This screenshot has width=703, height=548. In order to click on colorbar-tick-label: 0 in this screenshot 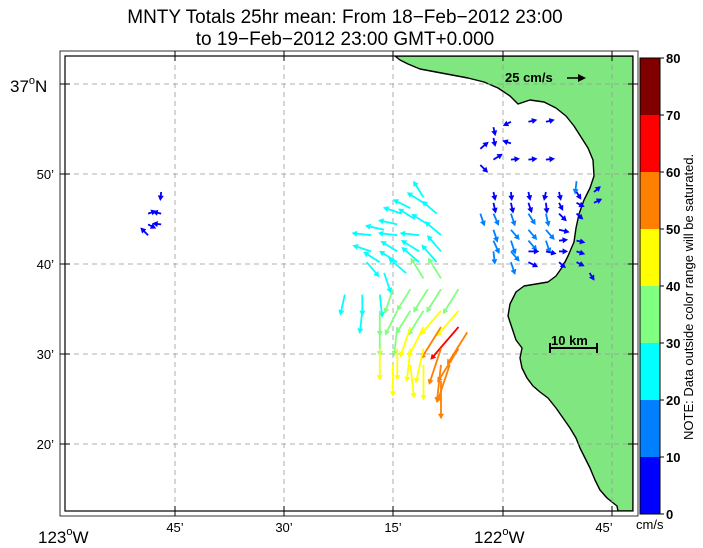, I will do `click(669, 514)`.